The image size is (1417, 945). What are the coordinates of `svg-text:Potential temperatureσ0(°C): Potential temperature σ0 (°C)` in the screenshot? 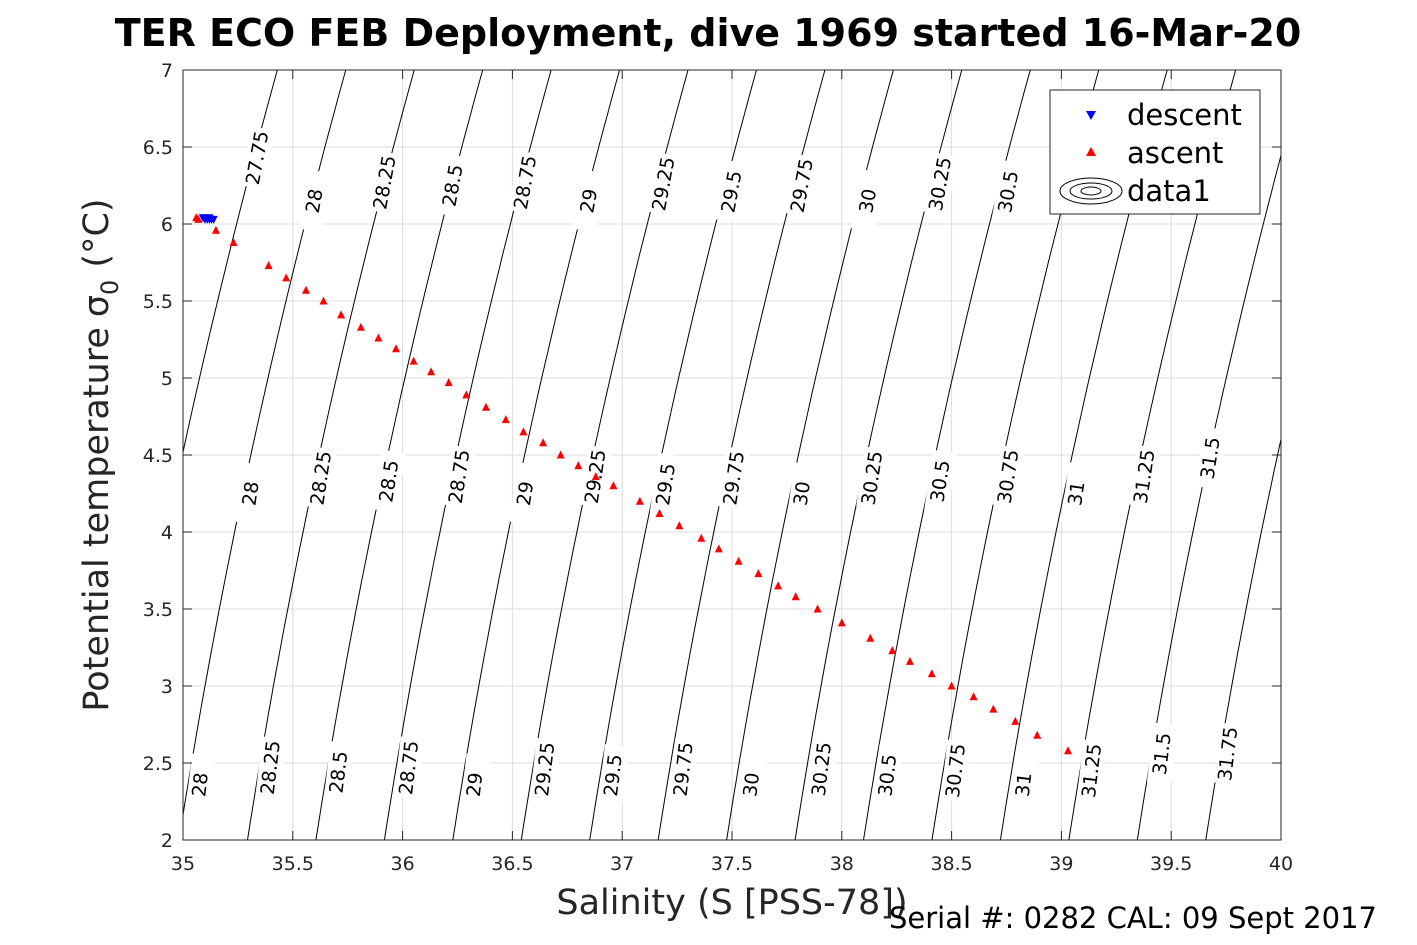 It's located at (100, 454).